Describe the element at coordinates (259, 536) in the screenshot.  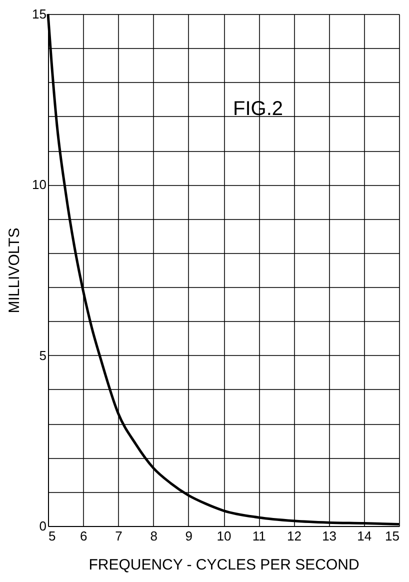
I see `x-tick-label: 11` at that location.